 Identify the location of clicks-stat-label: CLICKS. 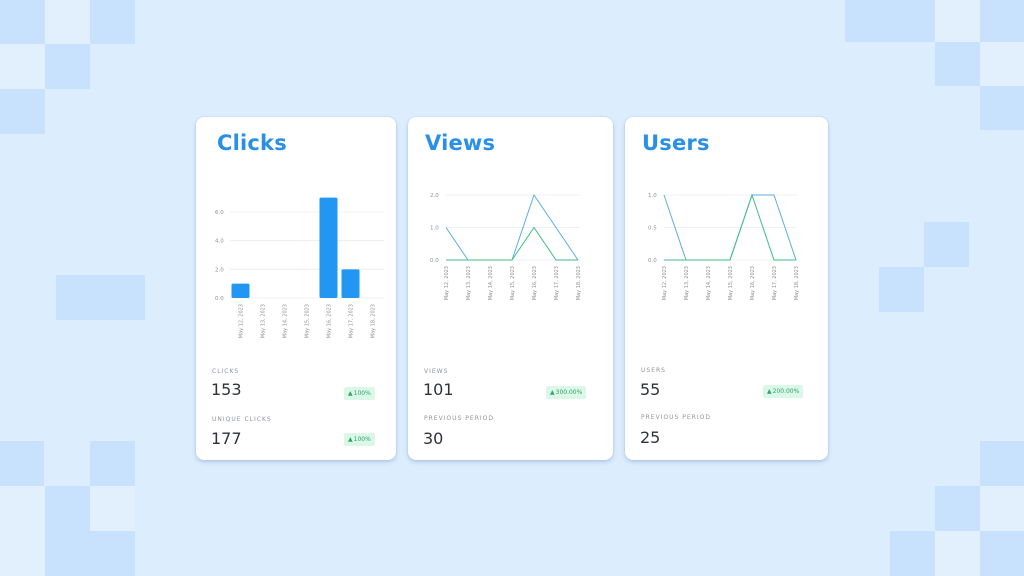
(226, 371).